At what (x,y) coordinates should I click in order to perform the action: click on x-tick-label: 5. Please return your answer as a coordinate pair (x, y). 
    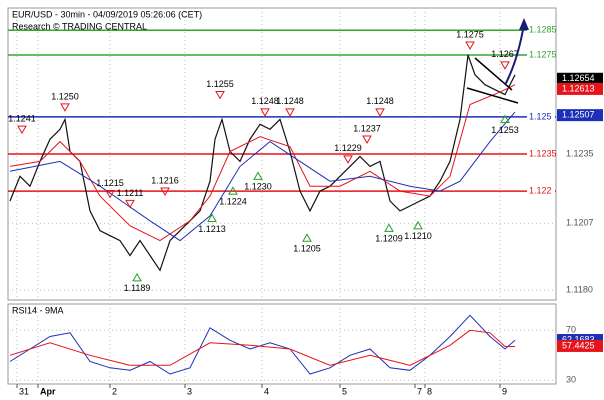
    Looking at the image, I should click on (344, 391).